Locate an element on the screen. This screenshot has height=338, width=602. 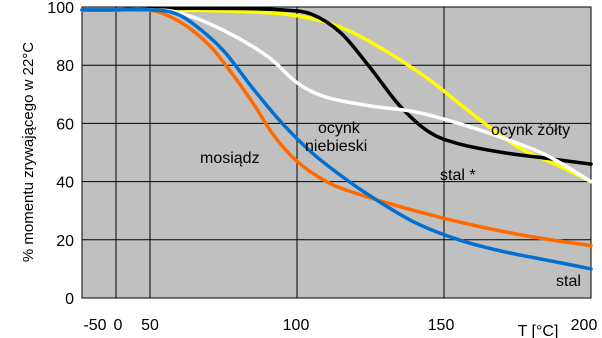
x-tick-label: 0 is located at coordinates (118, 325).